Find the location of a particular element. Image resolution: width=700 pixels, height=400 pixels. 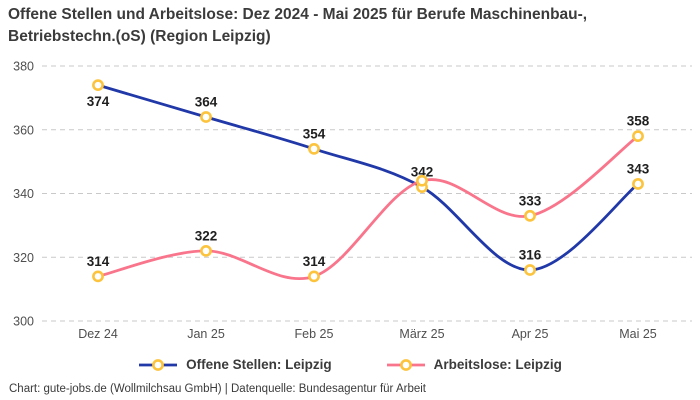

legend-label: Offene Stellen: Leipzig is located at coordinates (259, 364).